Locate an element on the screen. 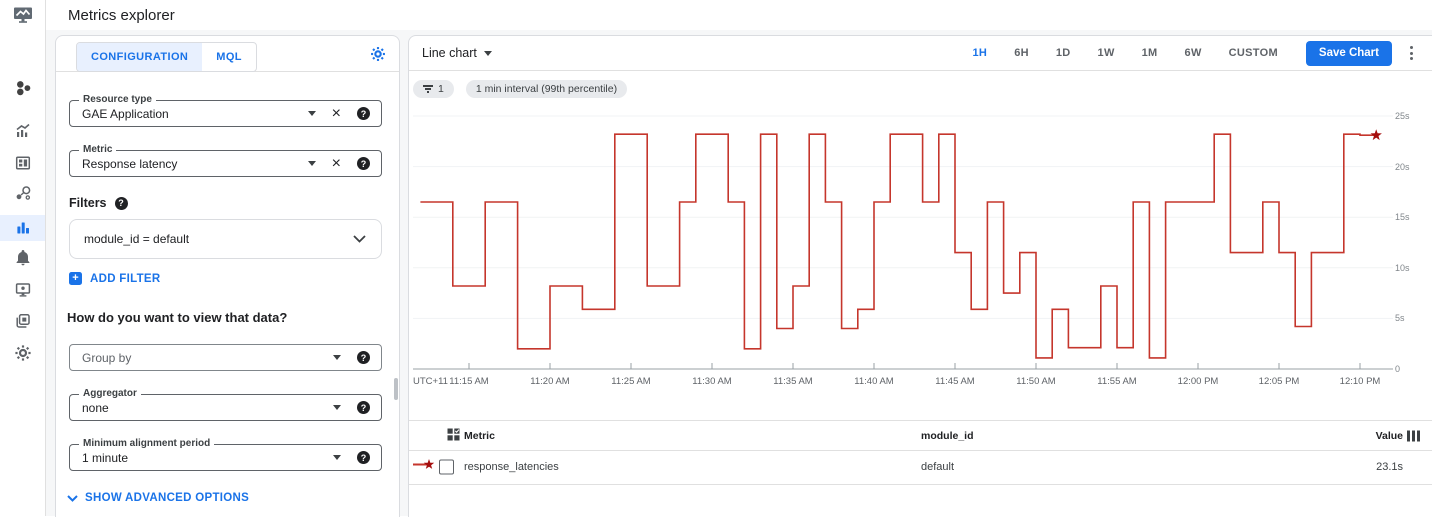 The width and height of the screenshot is (1432, 517). metrics-explorer-icon is located at coordinates (22, 228).